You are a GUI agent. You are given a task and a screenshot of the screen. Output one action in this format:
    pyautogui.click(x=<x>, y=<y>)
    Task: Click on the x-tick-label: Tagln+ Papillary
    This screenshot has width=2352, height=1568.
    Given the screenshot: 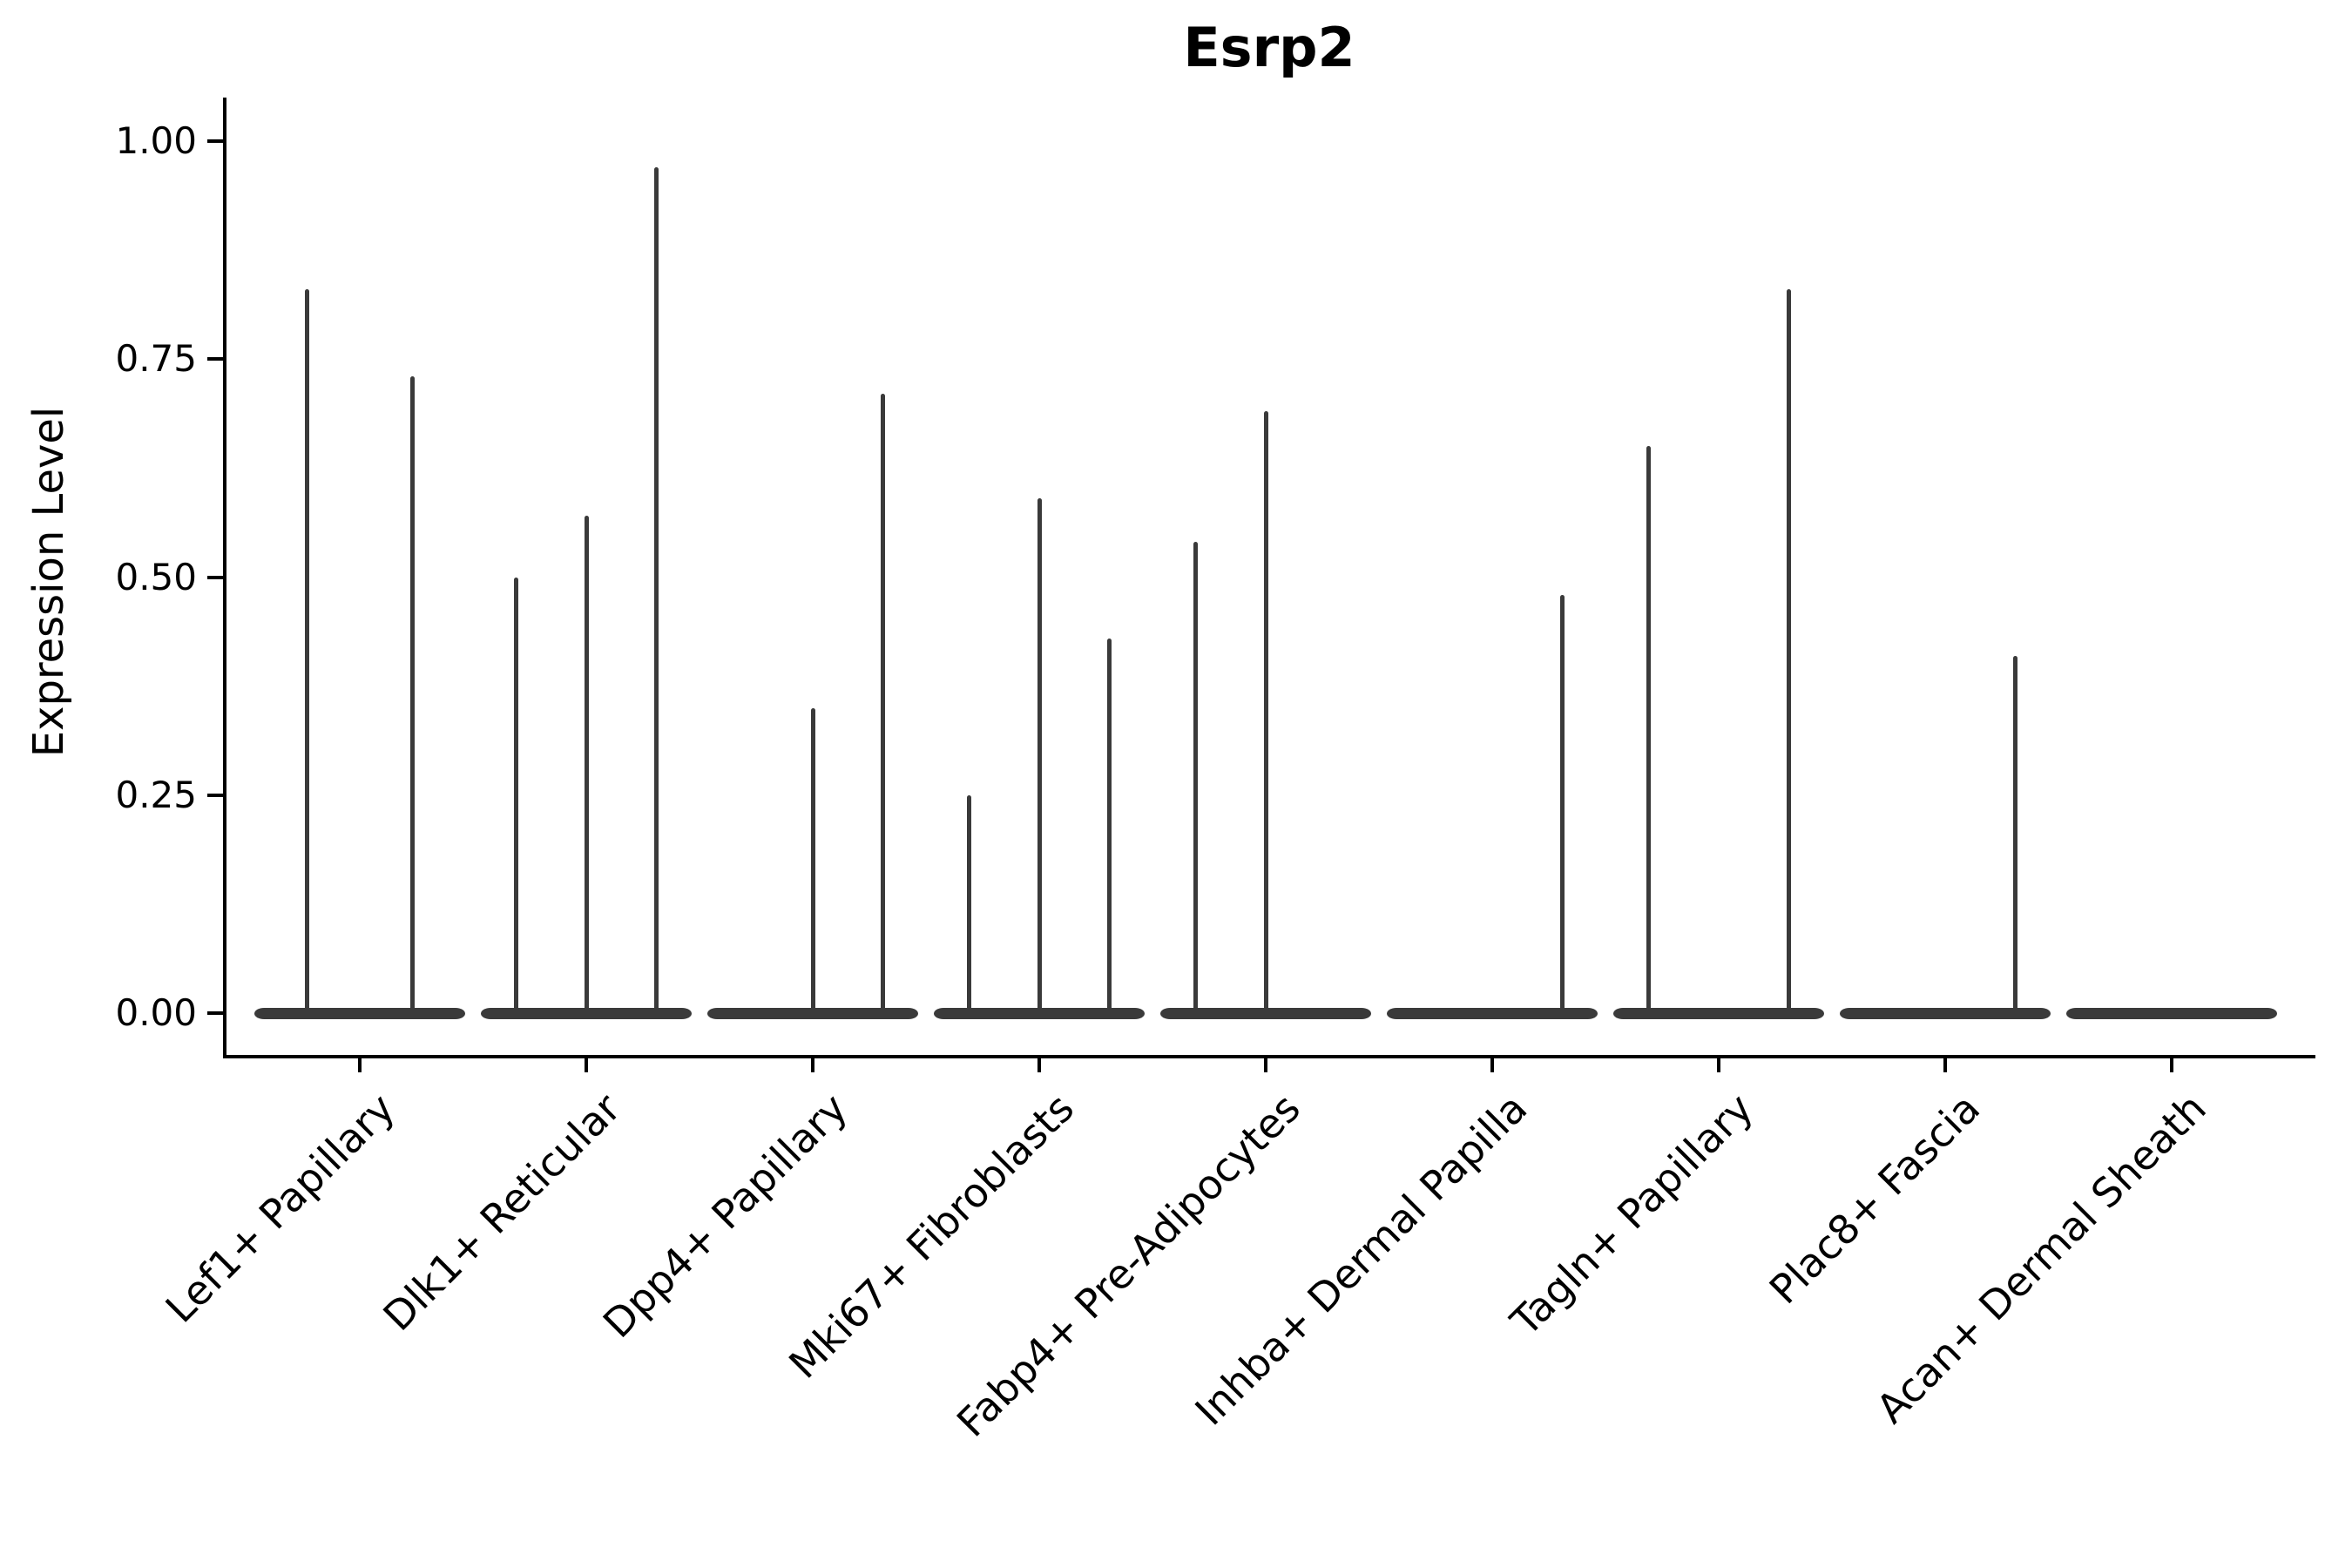 What is the action you would take?
    pyautogui.click(x=1633, y=1214)
    